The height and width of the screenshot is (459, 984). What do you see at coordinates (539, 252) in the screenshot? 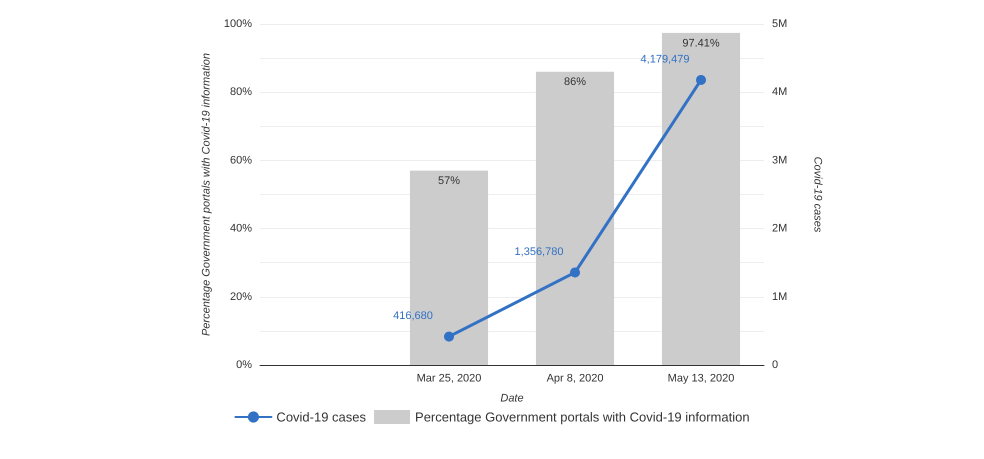
I see `data-label: 1,356,780` at bounding box center [539, 252].